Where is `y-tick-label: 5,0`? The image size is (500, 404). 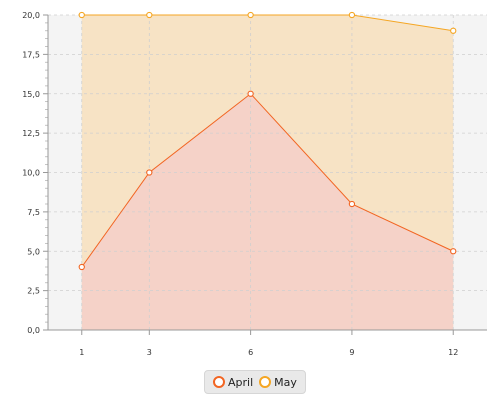
y-tick-label: 5,0 is located at coordinates (33, 251).